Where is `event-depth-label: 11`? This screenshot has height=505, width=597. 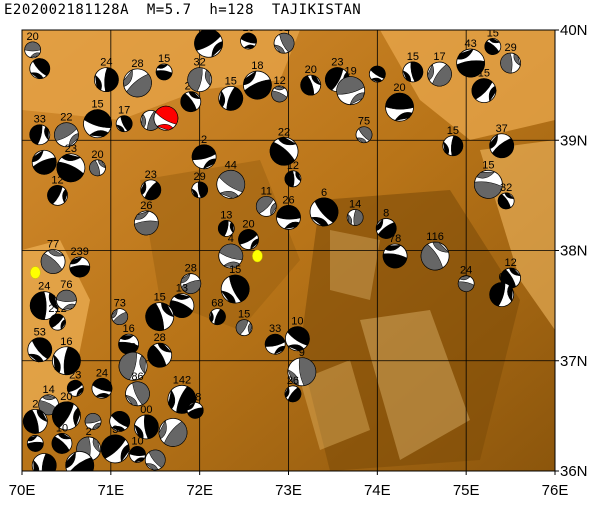
event-depth-label: 11 is located at coordinates (266, 191).